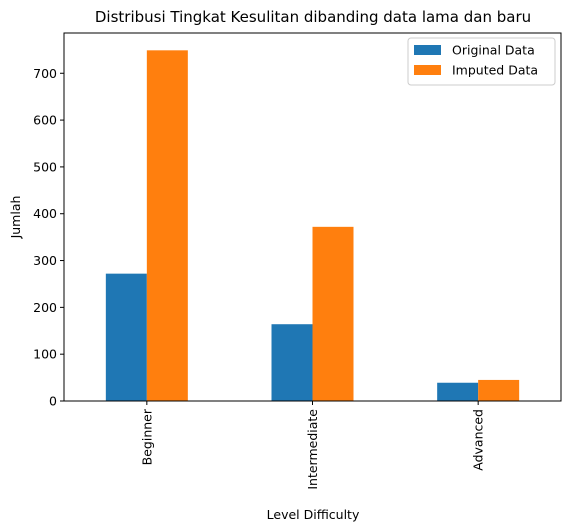  I want to click on y-tick-label: 400, so click(45, 213).